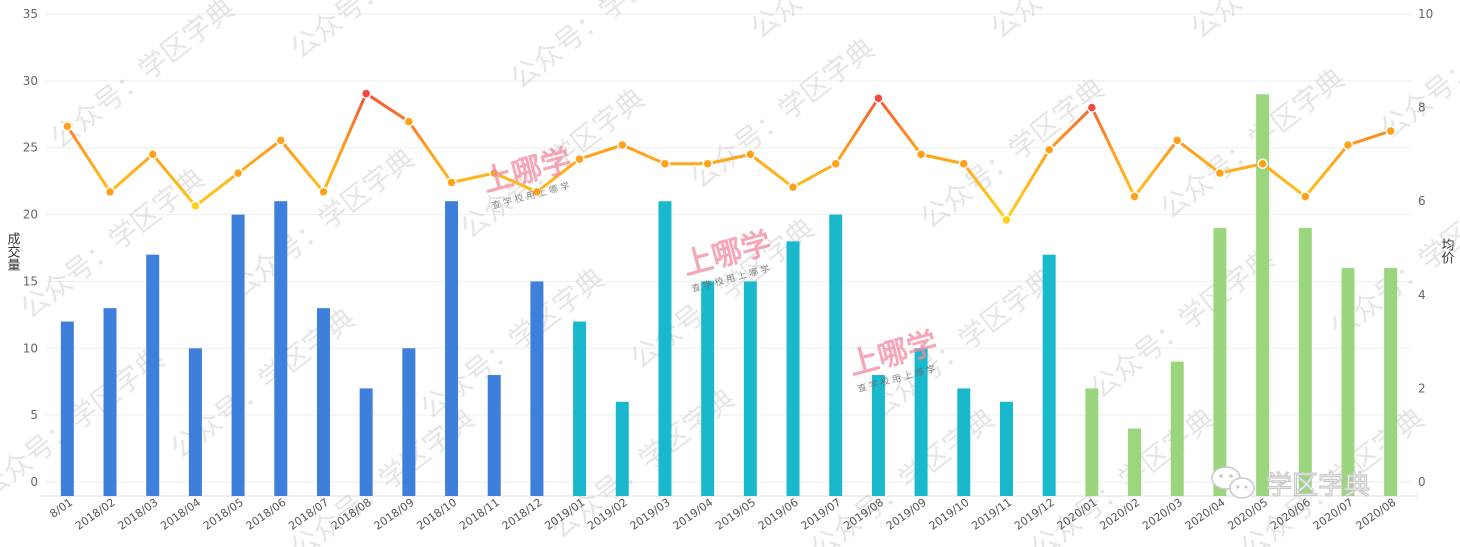  Describe the element at coordinates (30, 14) in the screenshot. I see `left-tick-label-35: 35` at that location.